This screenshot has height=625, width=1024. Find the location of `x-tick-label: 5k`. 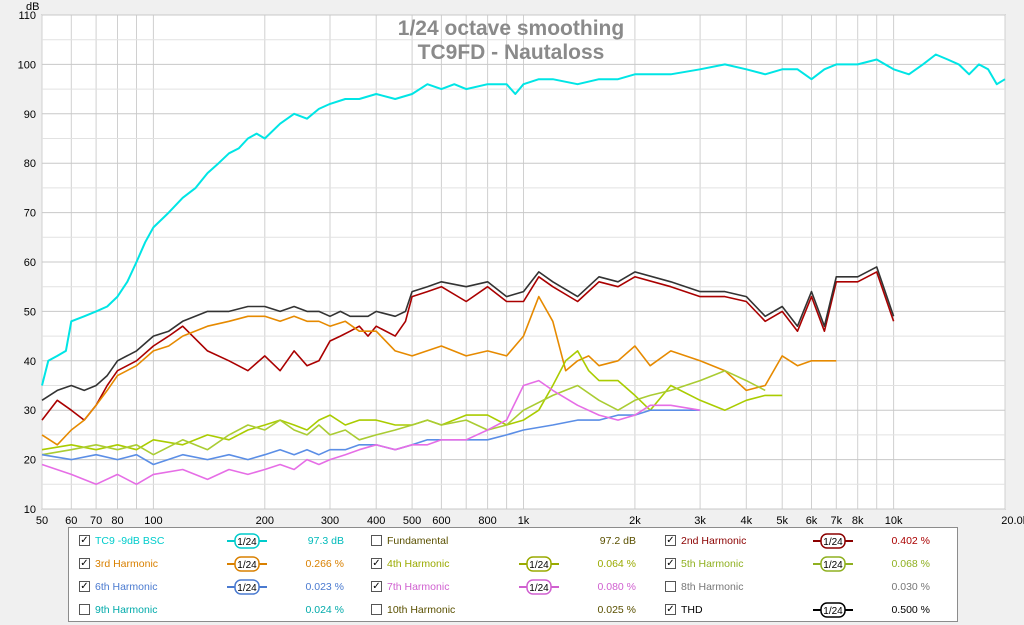

x-tick-label: 5k is located at coordinates (782, 521).